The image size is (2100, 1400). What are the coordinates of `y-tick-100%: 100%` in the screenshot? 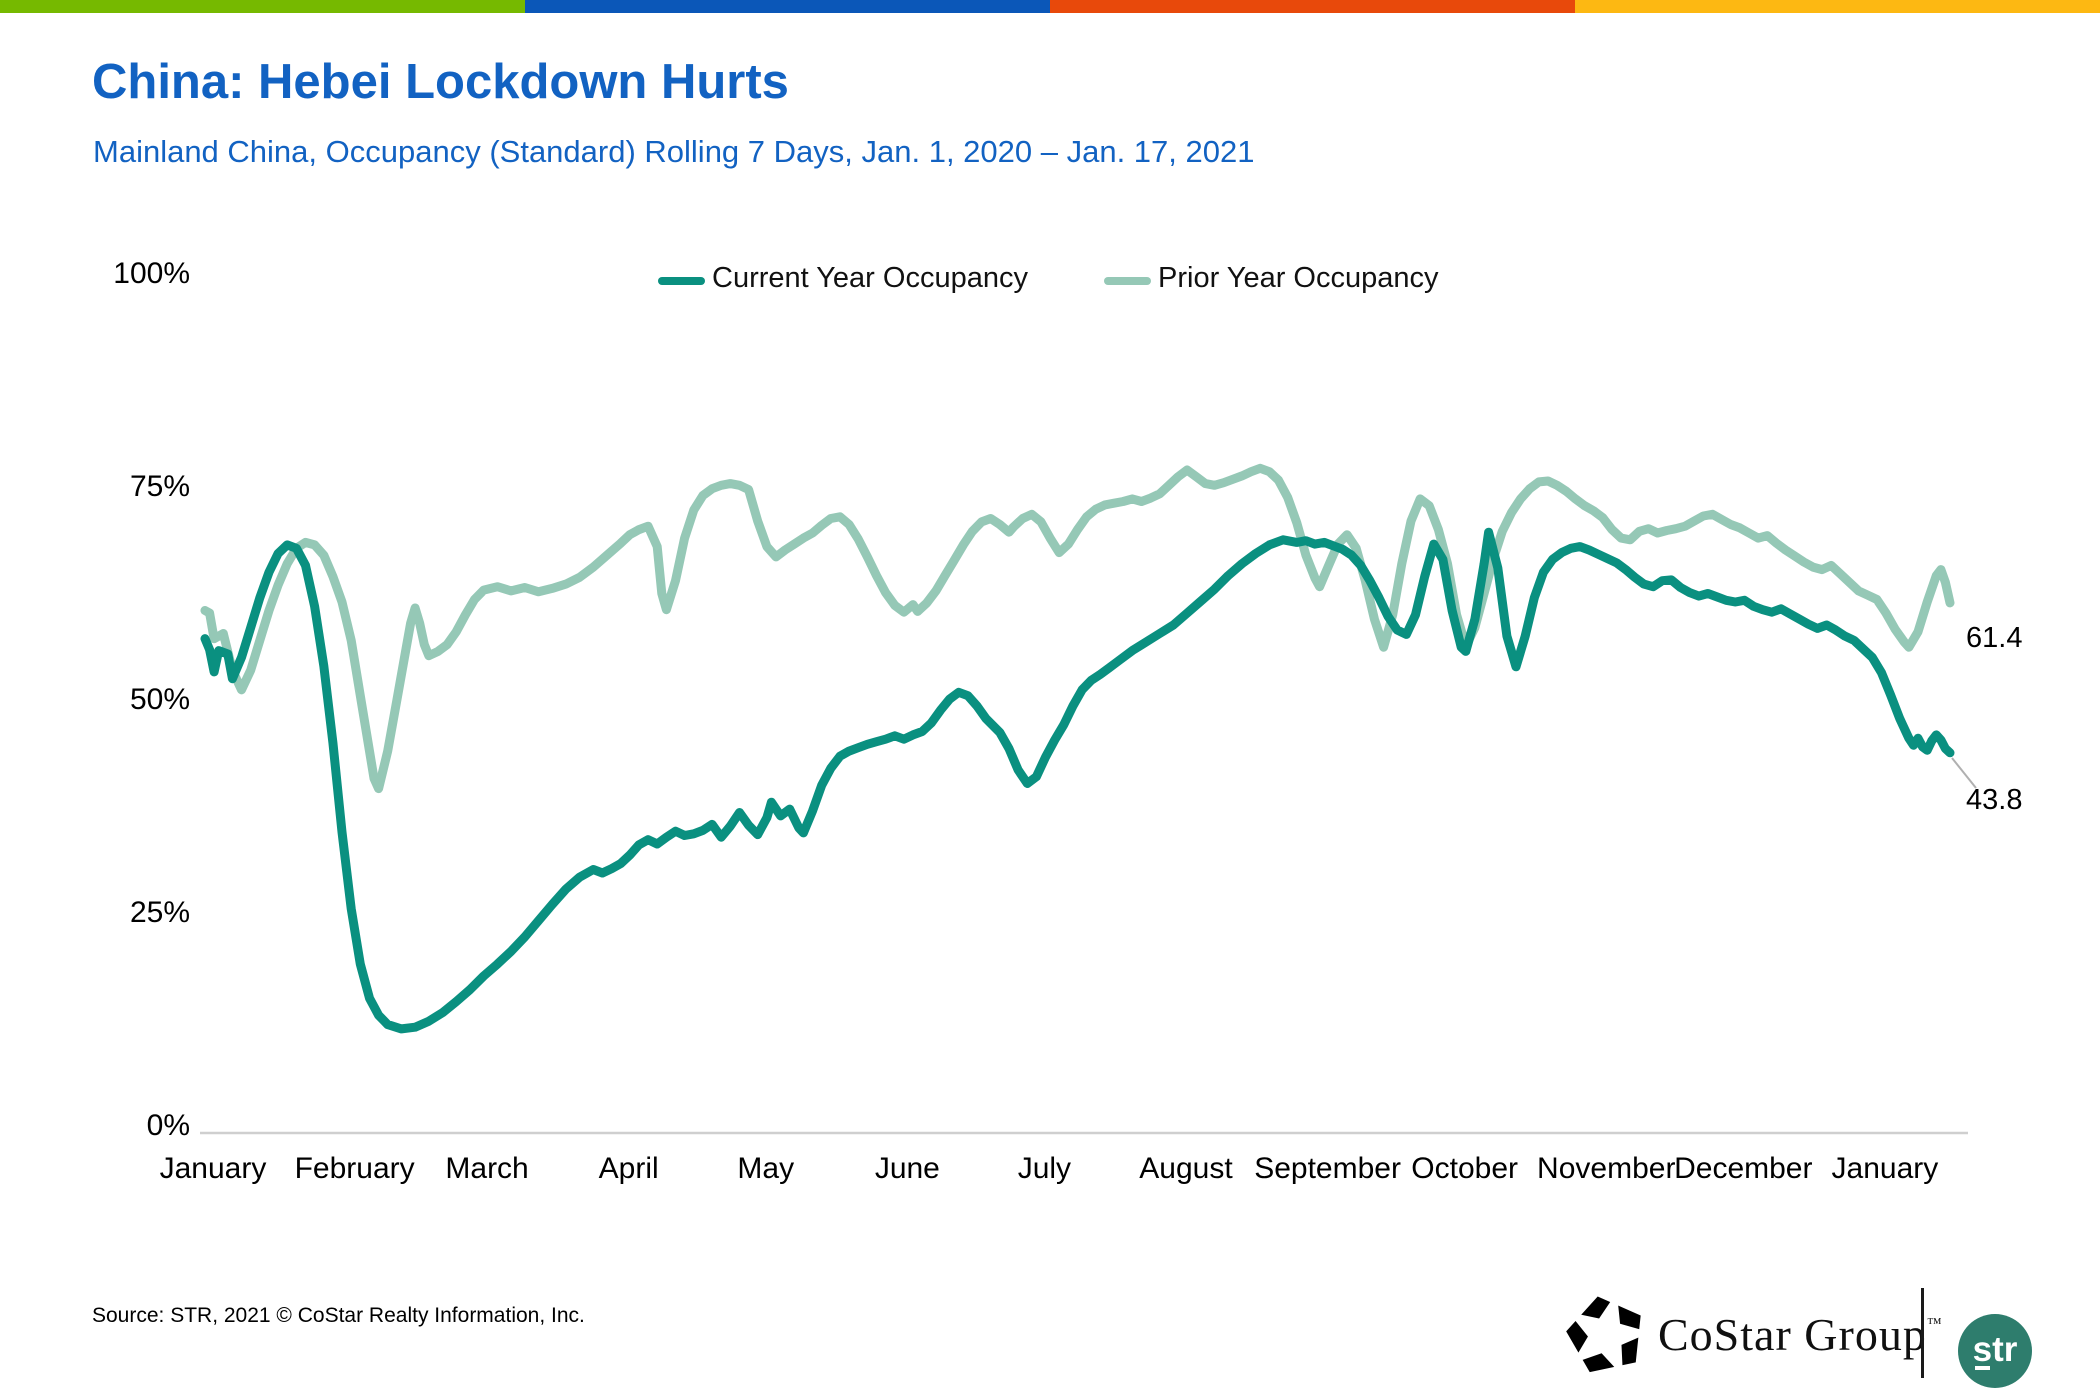 It's located at (151, 273).